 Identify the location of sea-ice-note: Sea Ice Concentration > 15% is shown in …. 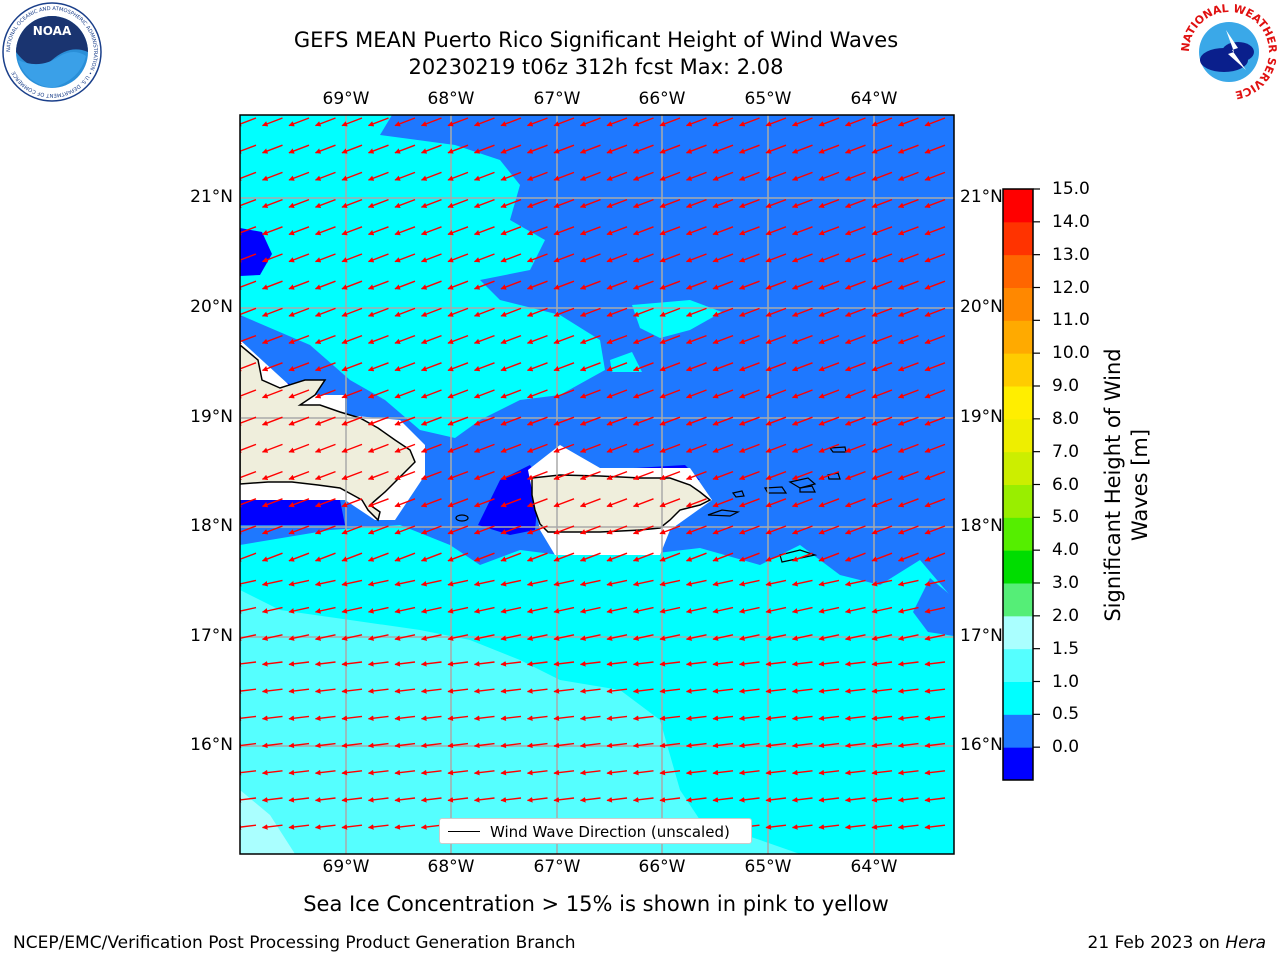
(596, 904).